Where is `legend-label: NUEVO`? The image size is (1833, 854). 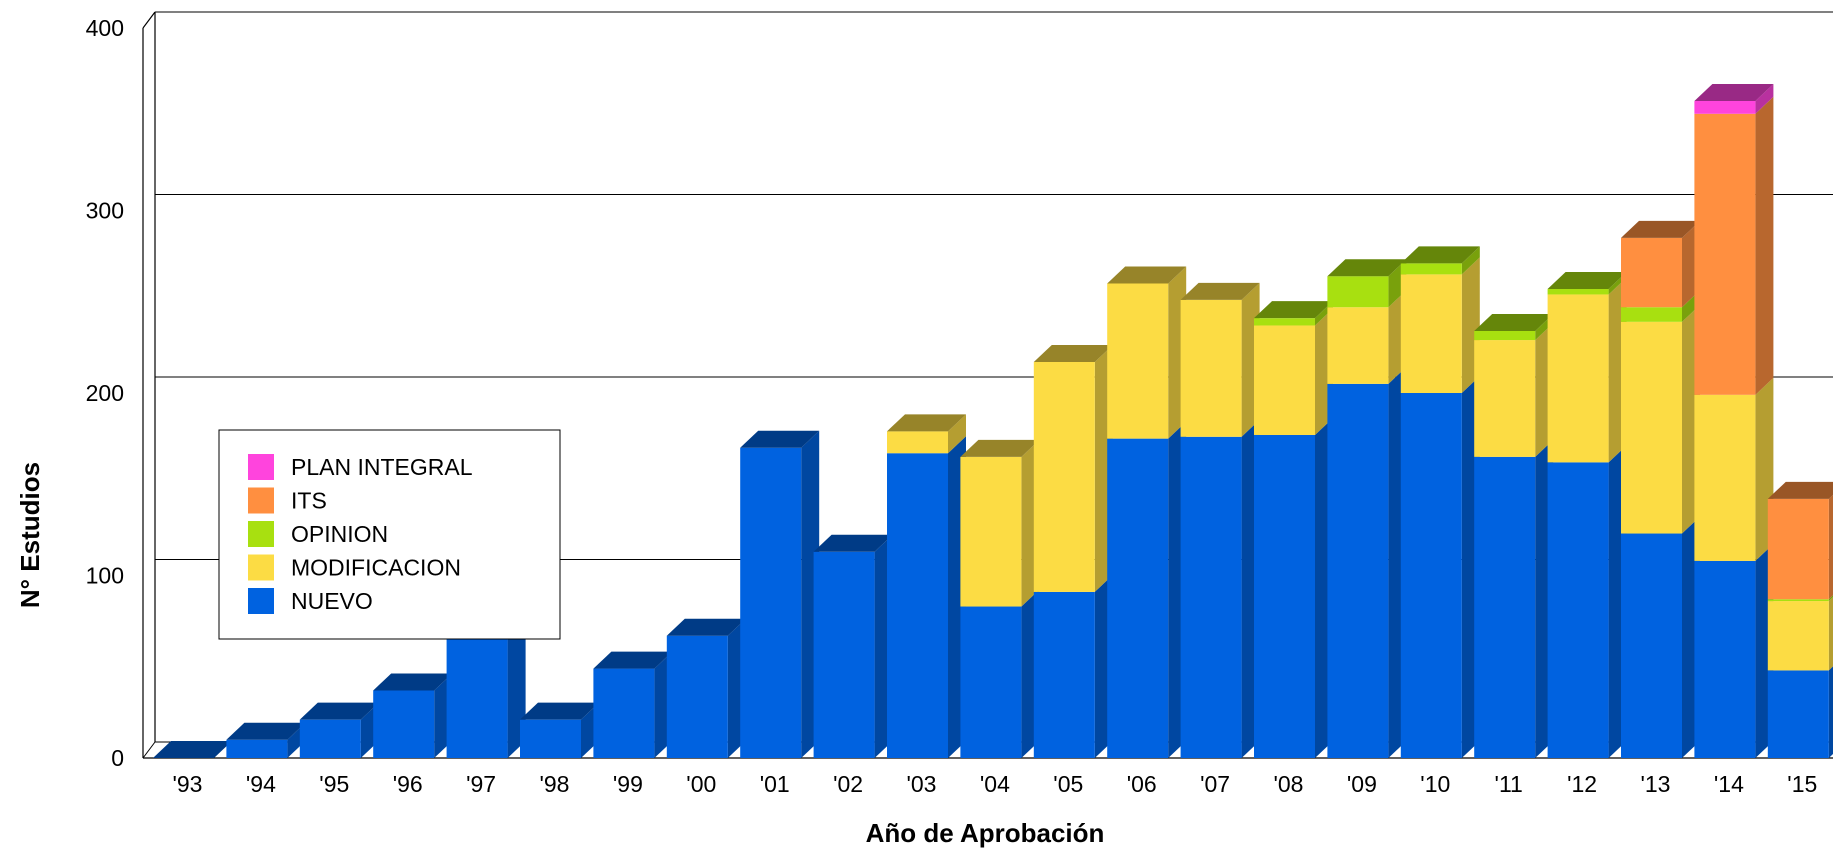 legend-label: NUEVO is located at coordinates (332, 601).